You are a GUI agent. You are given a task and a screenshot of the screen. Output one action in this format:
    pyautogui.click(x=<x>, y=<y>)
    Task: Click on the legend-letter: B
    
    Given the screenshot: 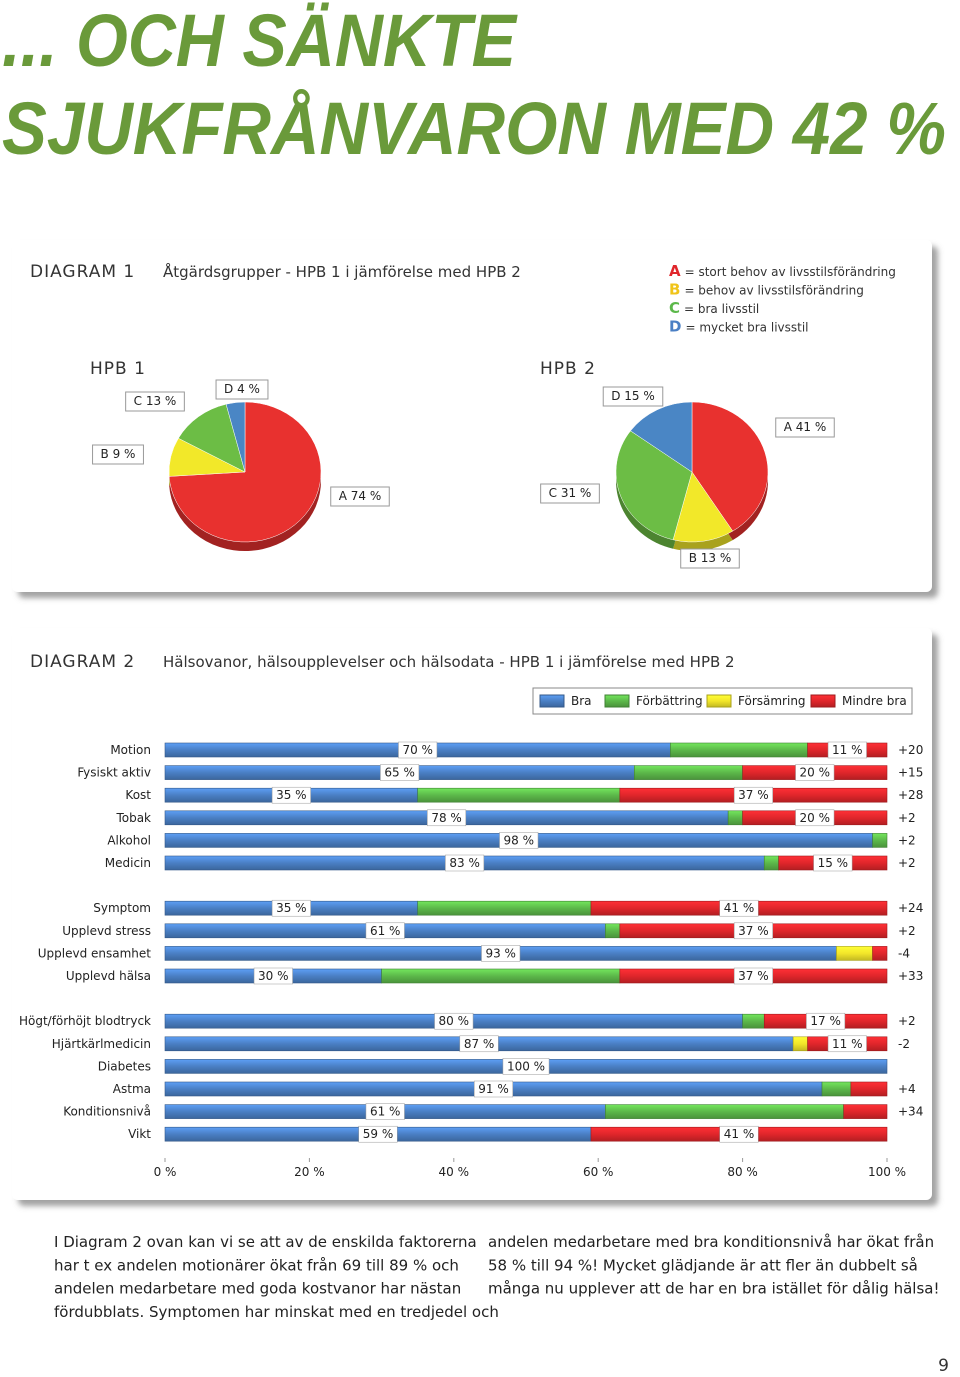 What is the action you would take?
    pyautogui.click(x=674, y=290)
    